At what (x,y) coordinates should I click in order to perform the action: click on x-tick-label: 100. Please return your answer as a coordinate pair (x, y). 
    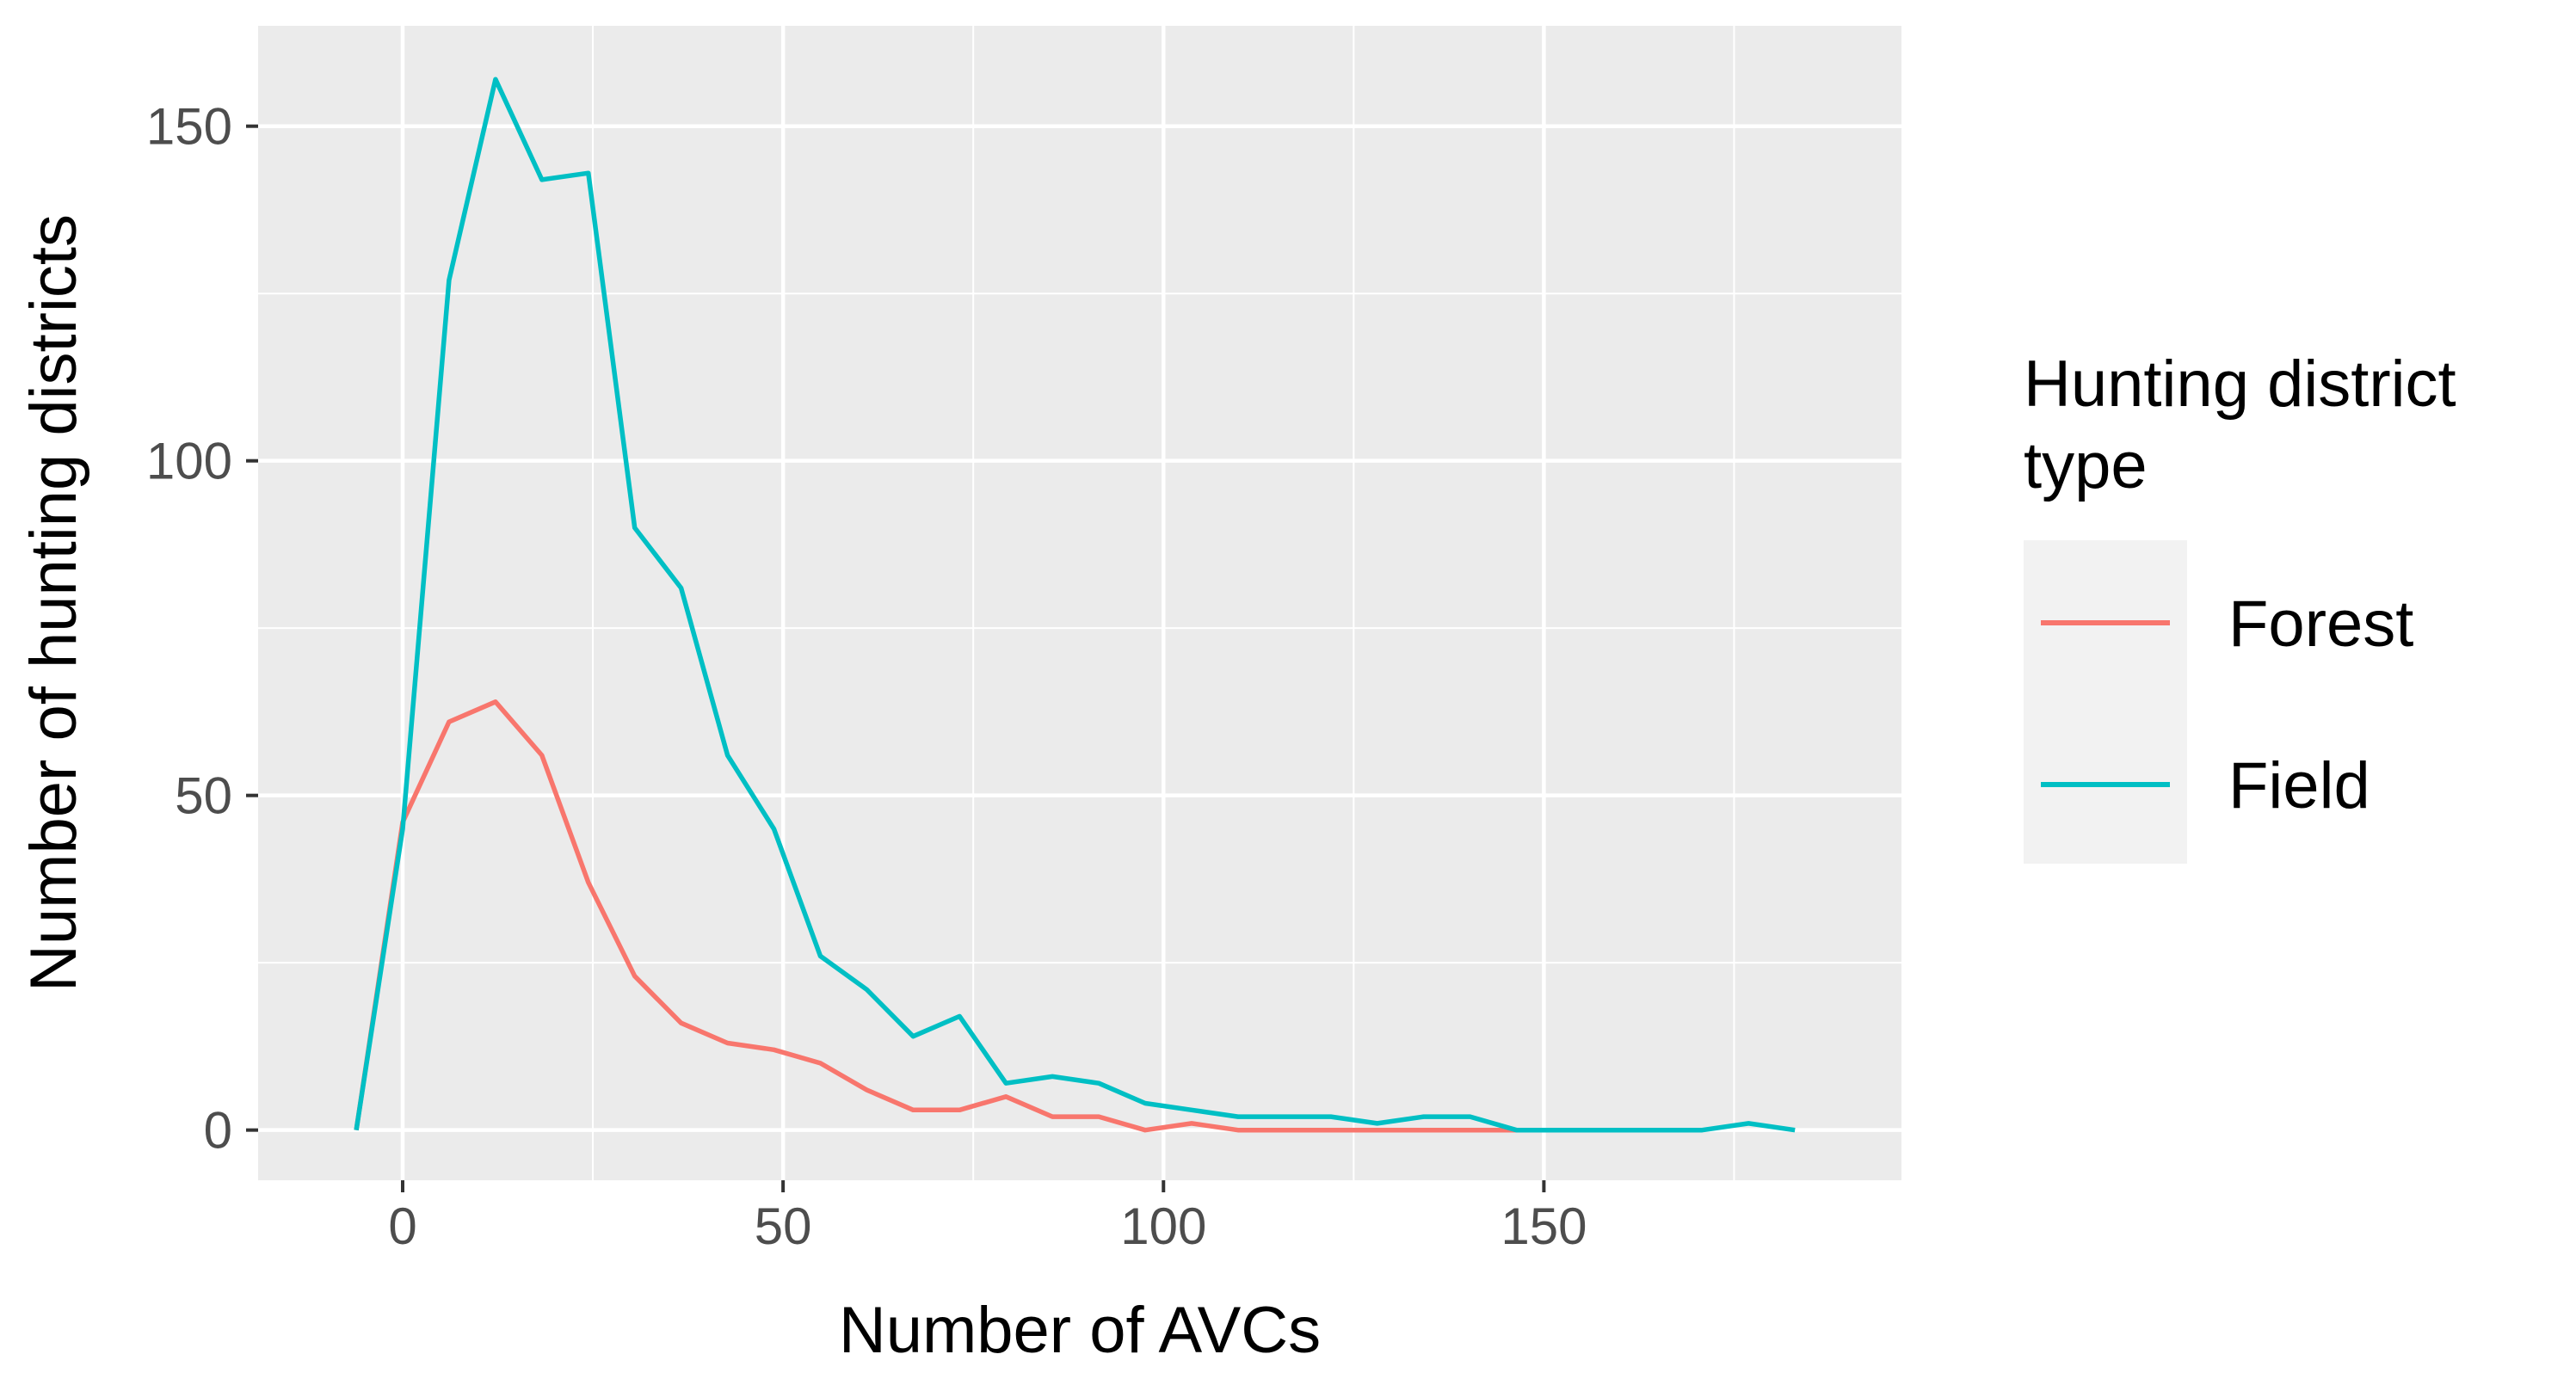
    Looking at the image, I should click on (1163, 1226).